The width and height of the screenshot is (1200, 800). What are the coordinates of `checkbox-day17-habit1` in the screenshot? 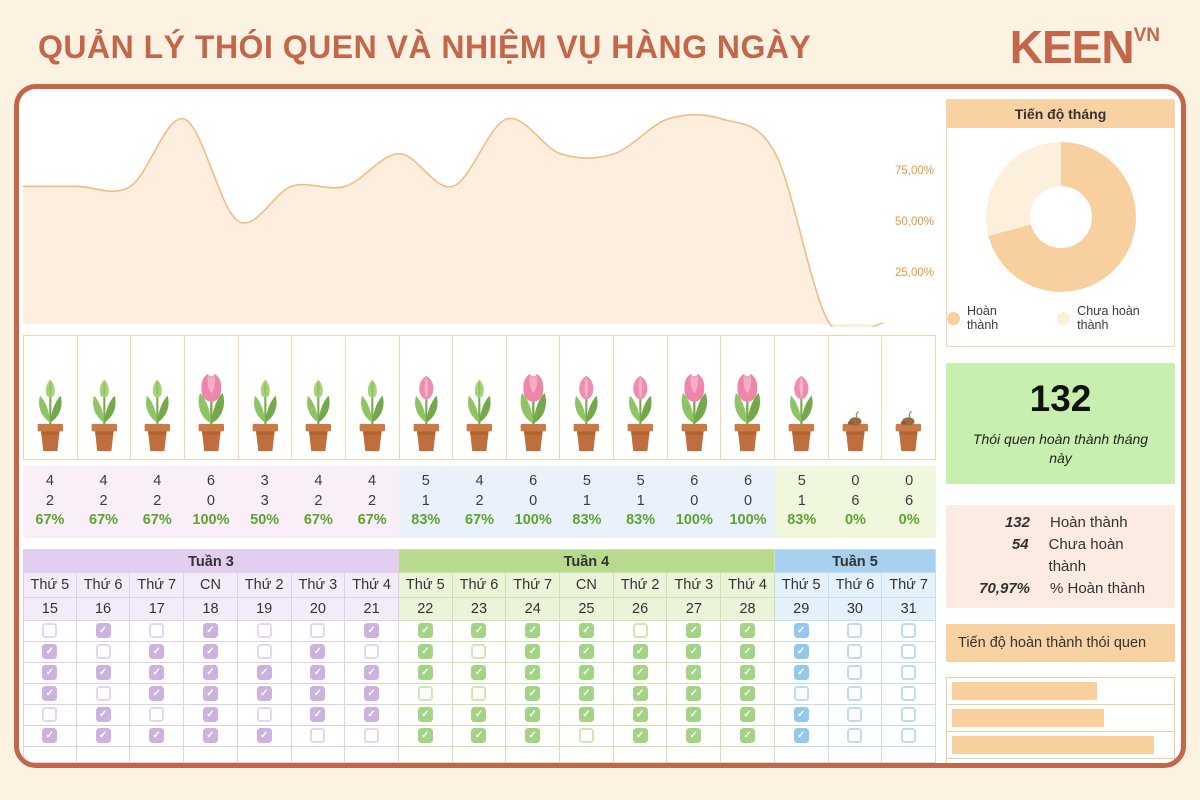 It's located at (157, 630).